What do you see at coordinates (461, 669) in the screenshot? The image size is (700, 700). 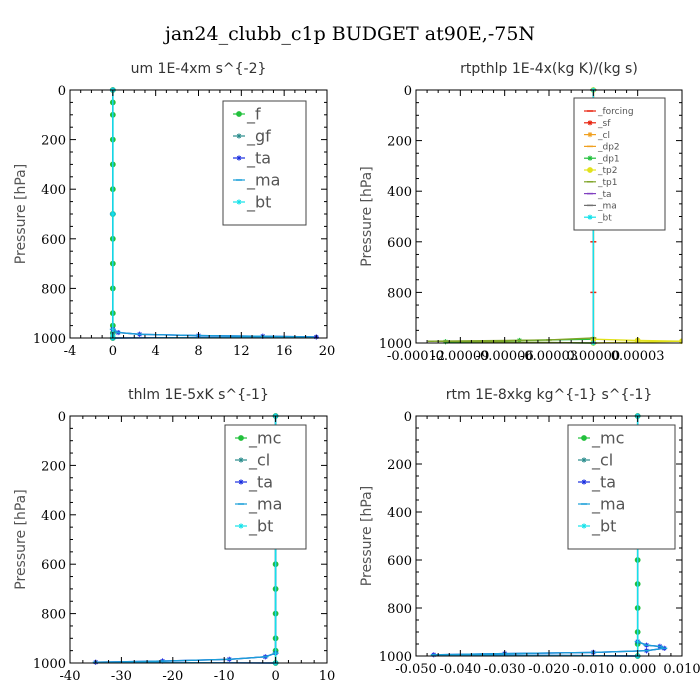 I see `x-tick-label: -0.040` at bounding box center [461, 669].